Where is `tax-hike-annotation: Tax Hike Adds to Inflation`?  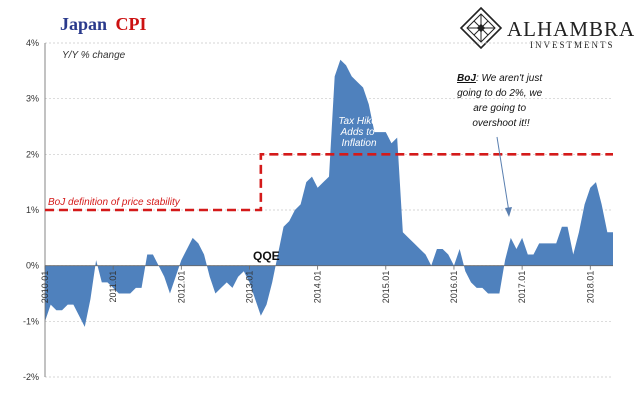
tax-hike-annotation: Tax Hike Adds to Inflation is located at coordinates (358, 132).